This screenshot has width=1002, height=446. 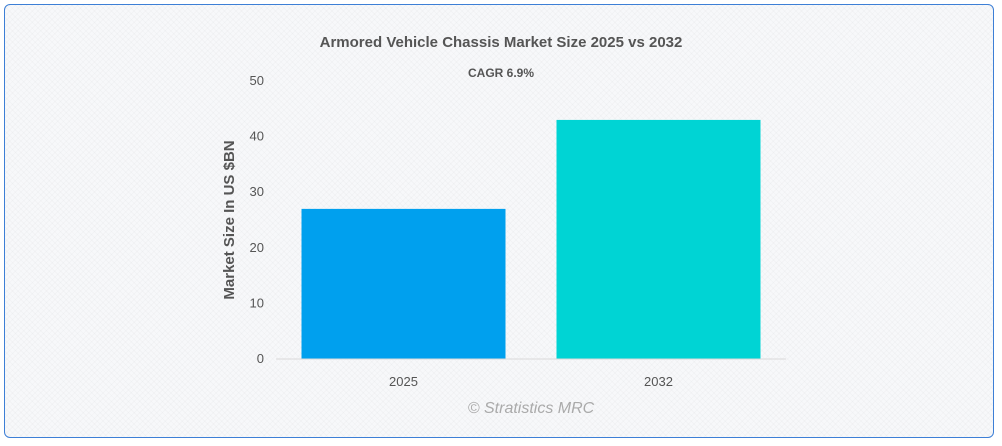 What do you see at coordinates (658, 239) in the screenshot?
I see `bar-2032` at bounding box center [658, 239].